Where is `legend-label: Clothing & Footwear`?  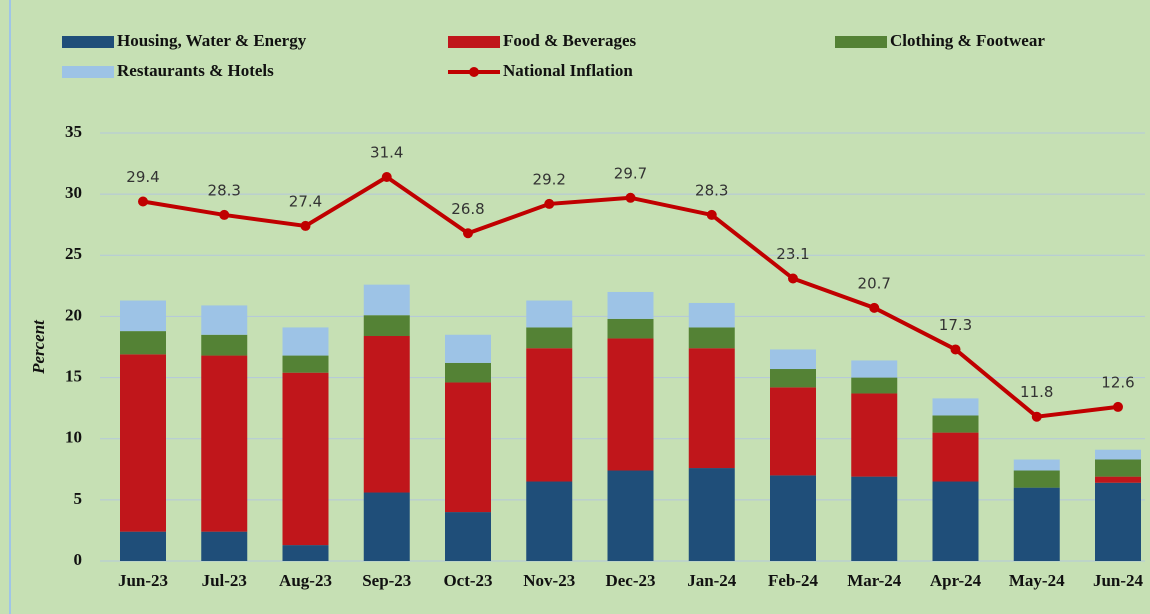 legend-label: Clothing & Footwear is located at coordinates (967, 40).